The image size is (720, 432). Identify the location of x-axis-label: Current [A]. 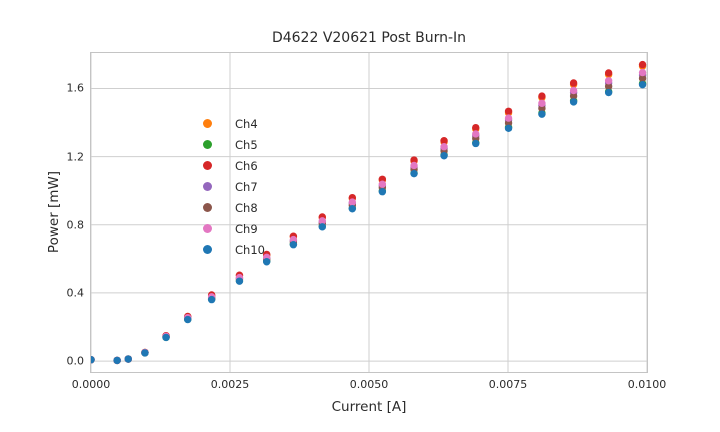
(369, 407).